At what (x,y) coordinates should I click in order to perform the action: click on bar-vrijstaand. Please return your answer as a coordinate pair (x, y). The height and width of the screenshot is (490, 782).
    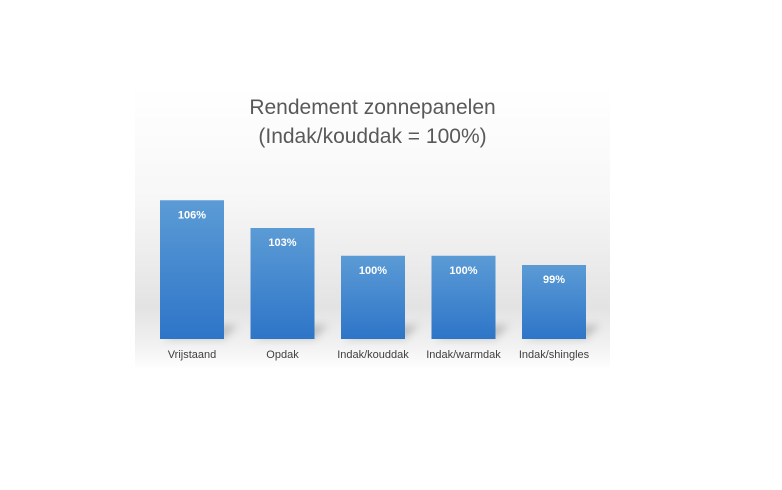
    Looking at the image, I should click on (192, 269).